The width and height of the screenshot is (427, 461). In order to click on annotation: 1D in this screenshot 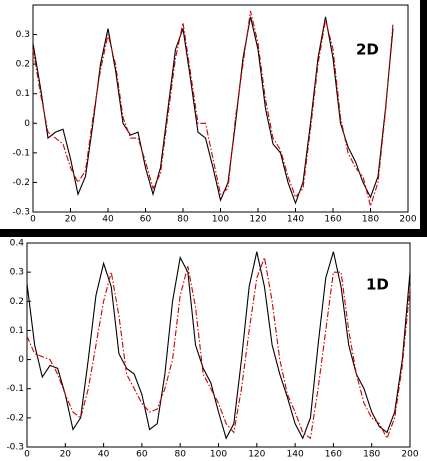, I will do `click(377, 285)`.